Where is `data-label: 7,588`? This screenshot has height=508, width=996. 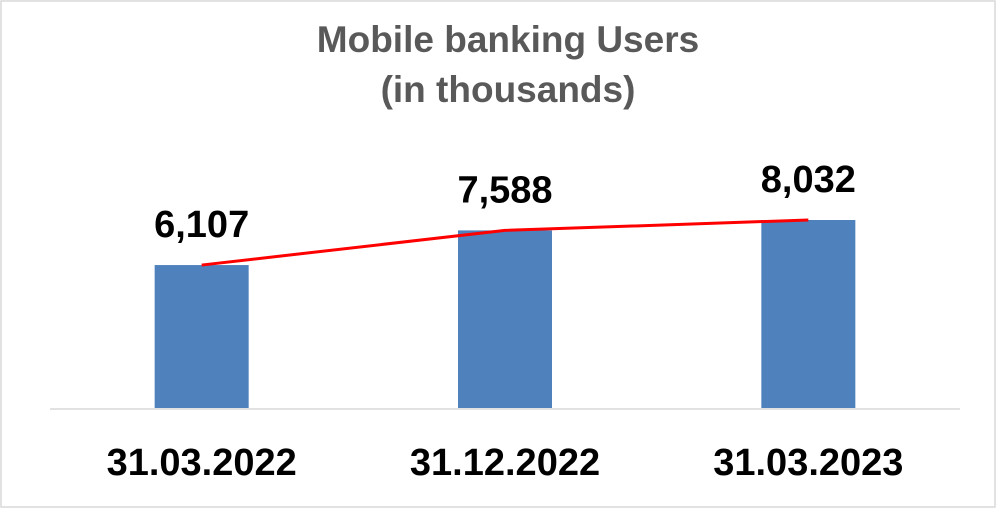 data-label: 7,588 is located at coordinates (504, 190).